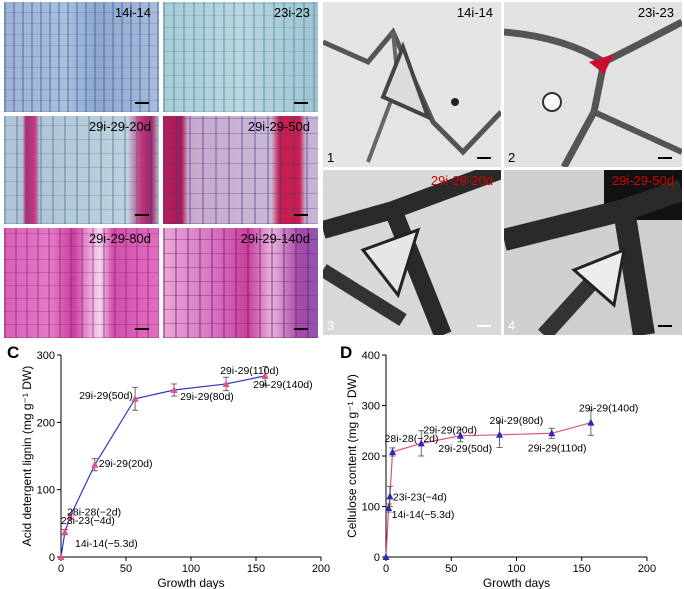 The height and width of the screenshot is (589, 684). What do you see at coordinates (371, 356) in the screenshot?
I see `y-tick-label: 400` at bounding box center [371, 356].